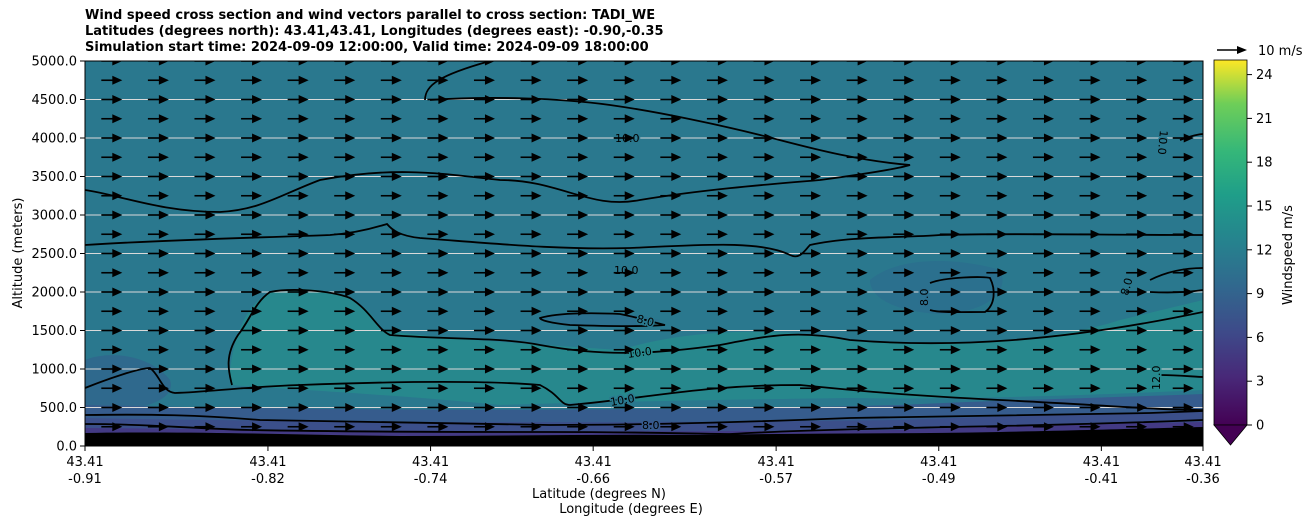  I want to click on x-tick-label-lon: -0.57, so click(776, 479).